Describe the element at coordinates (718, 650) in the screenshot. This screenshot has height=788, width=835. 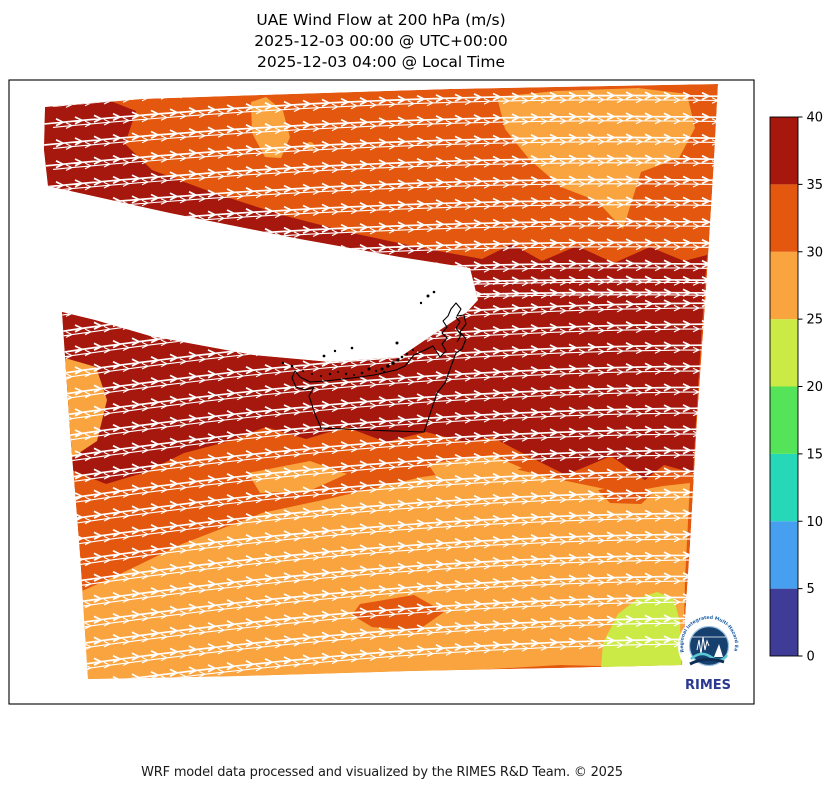
I see `tower-icon` at that location.